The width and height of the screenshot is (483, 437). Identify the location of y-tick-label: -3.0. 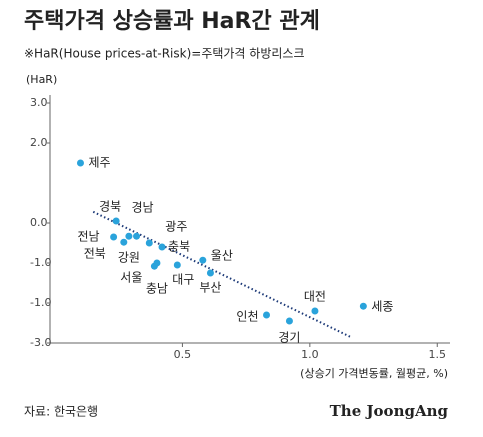
(40, 342).